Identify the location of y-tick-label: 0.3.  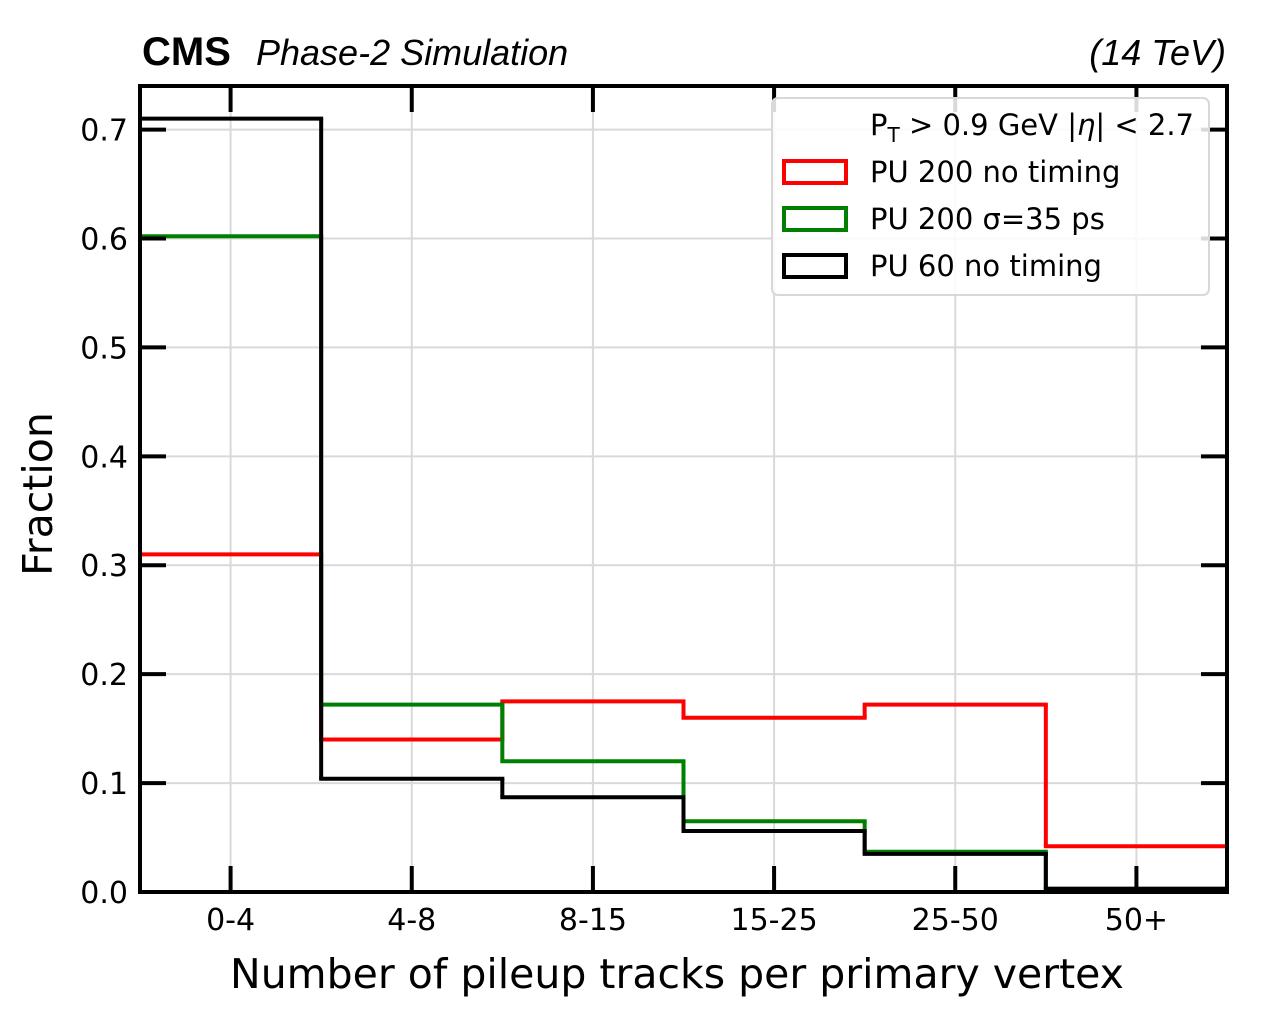
(104, 566).